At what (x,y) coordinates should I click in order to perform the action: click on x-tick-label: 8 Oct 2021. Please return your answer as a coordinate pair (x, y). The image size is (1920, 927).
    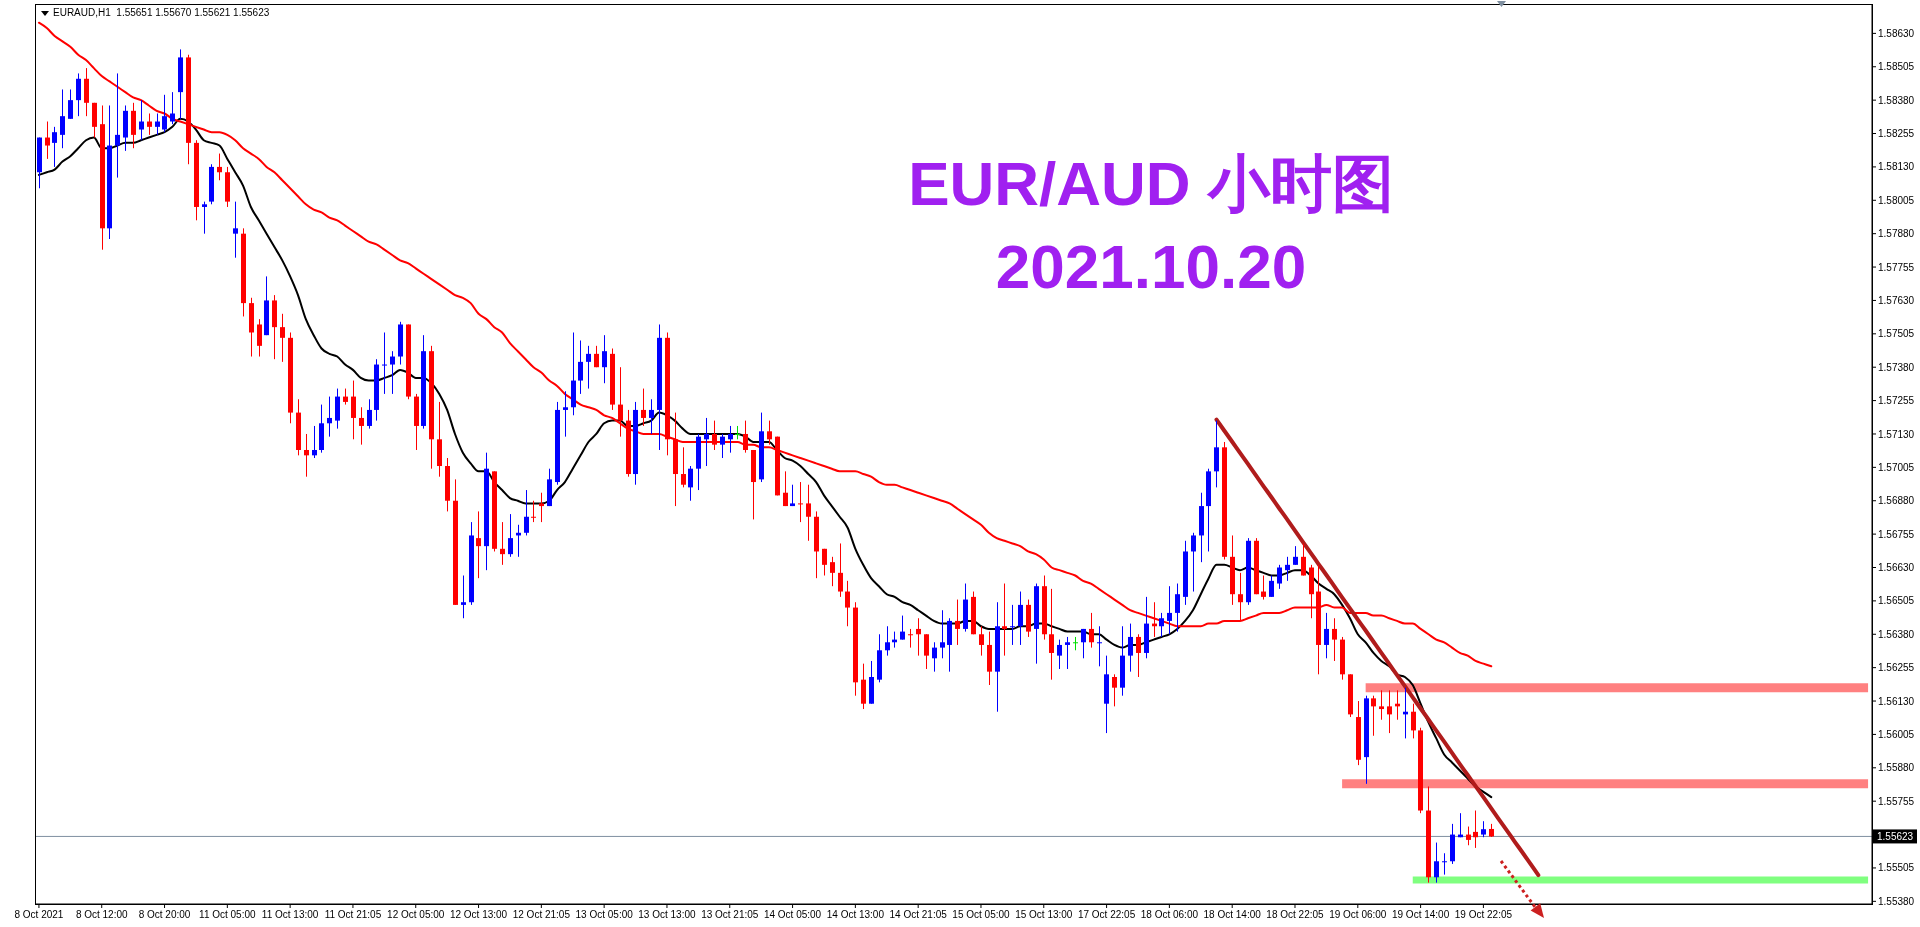
    Looking at the image, I should click on (39, 914).